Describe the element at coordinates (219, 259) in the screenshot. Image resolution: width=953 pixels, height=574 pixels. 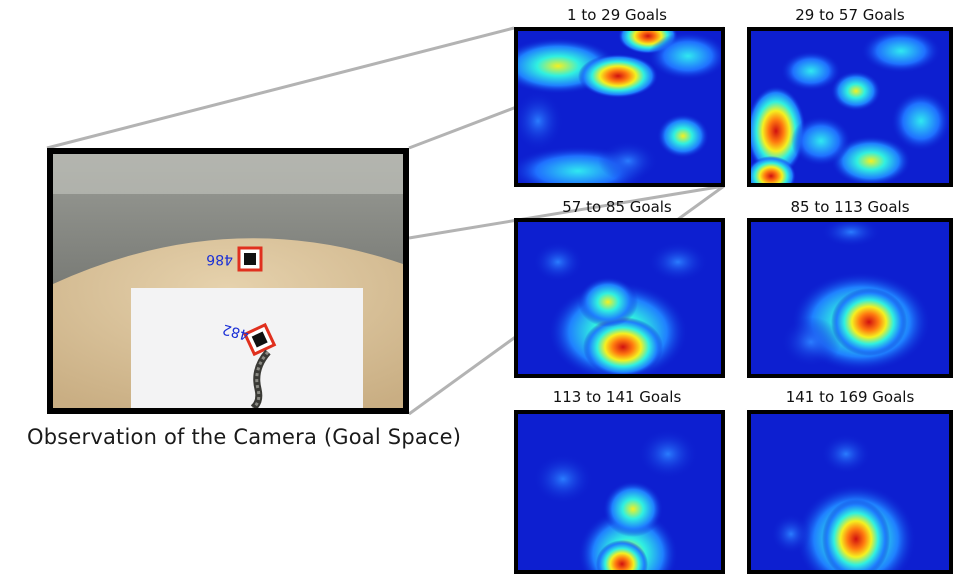
I see `marker-label: 486` at that location.